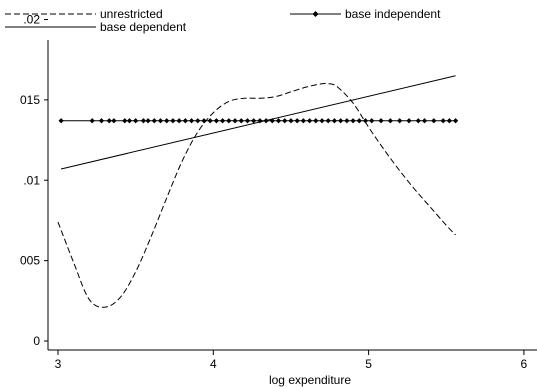 The width and height of the screenshot is (537, 387). I want to click on x-tick-label: 4, so click(213, 364).